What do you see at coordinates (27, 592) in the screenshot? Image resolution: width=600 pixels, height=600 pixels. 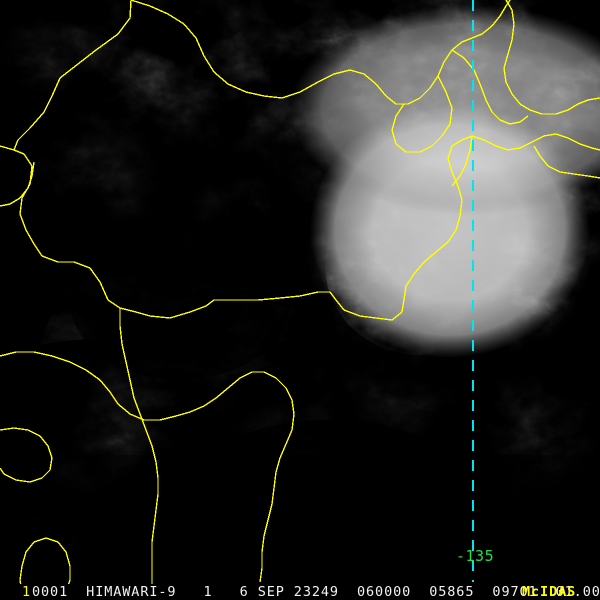 I see `infobar-lead-digit: 1` at bounding box center [27, 592].